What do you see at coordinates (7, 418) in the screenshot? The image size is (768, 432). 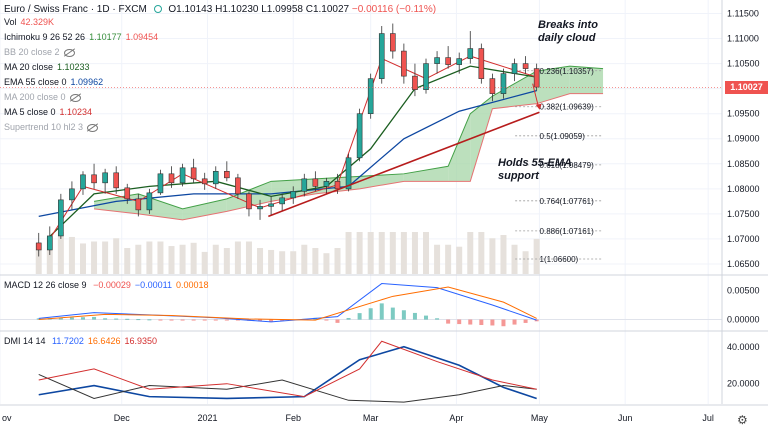 I see `x-tick-label: ov` at bounding box center [7, 418].